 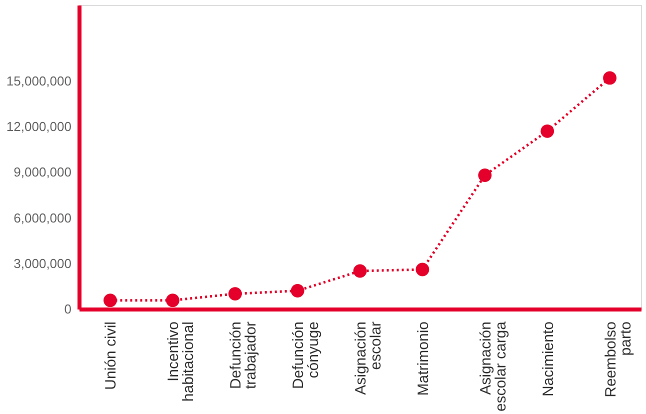 What do you see at coordinates (43, 172) in the screenshot?
I see `y-tick-label: 9,000,000` at bounding box center [43, 172].